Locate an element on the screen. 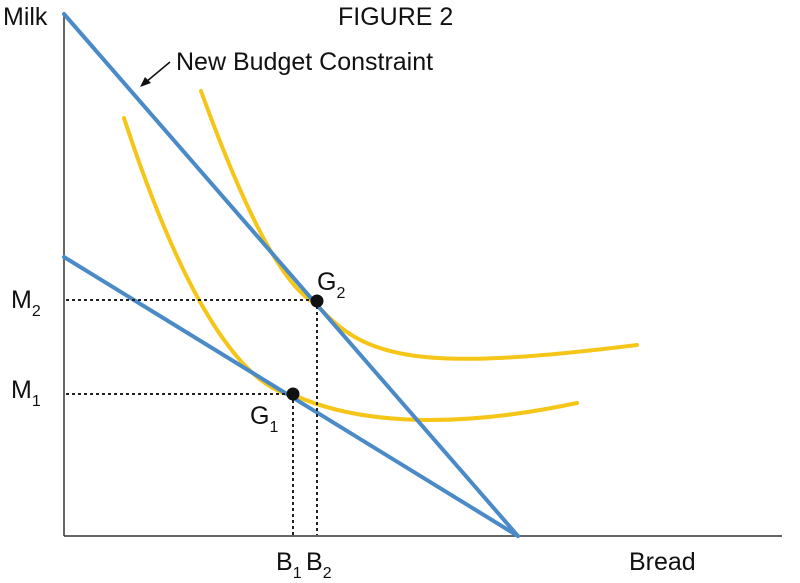 This screenshot has height=583, width=800. figure-title: FIGURE 2 is located at coordinates (395, 17).